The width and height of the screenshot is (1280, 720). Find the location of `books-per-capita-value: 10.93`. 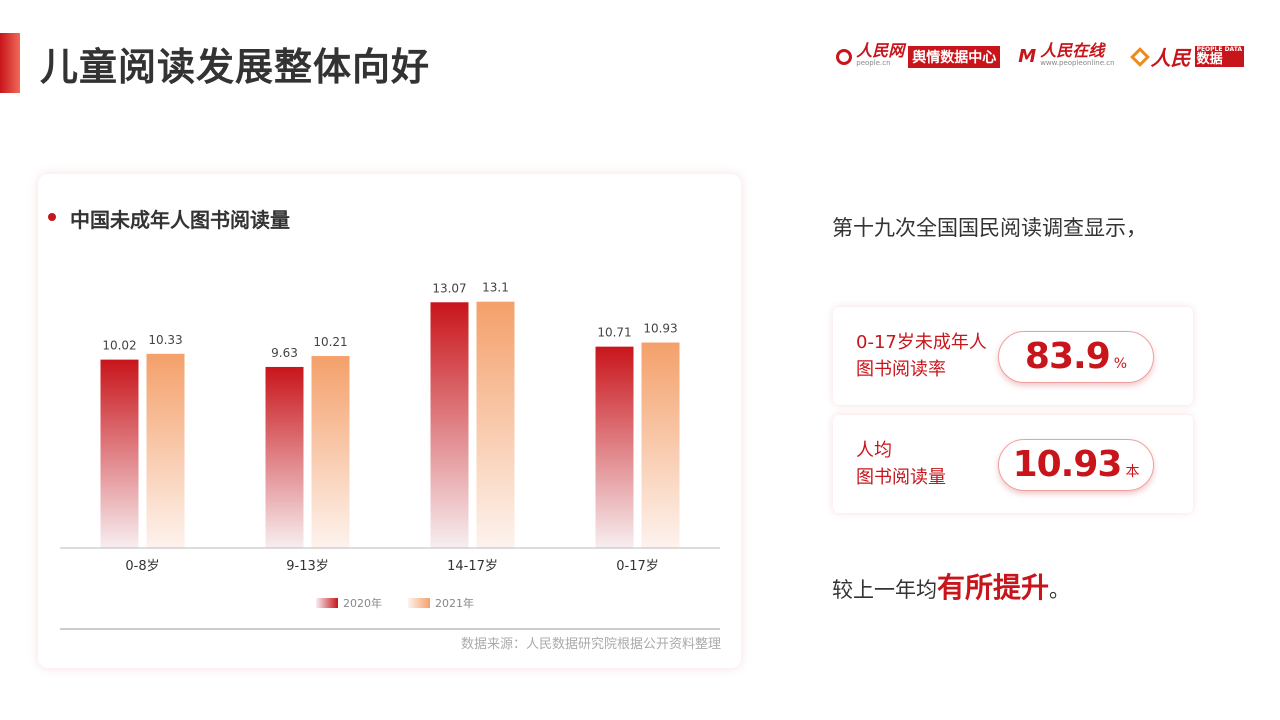

books-per-capita-value: 10.93 is located at coordinates (1067, 464).